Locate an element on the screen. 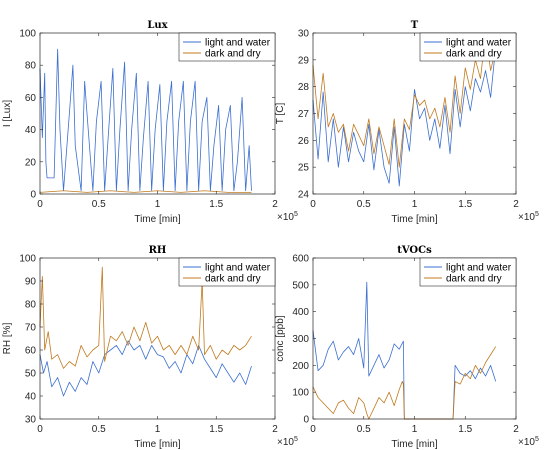 Image resolution: width=550 pixels, height=450 pixels. y-axis-label: RH [%] is located at coordinates (7, 338).